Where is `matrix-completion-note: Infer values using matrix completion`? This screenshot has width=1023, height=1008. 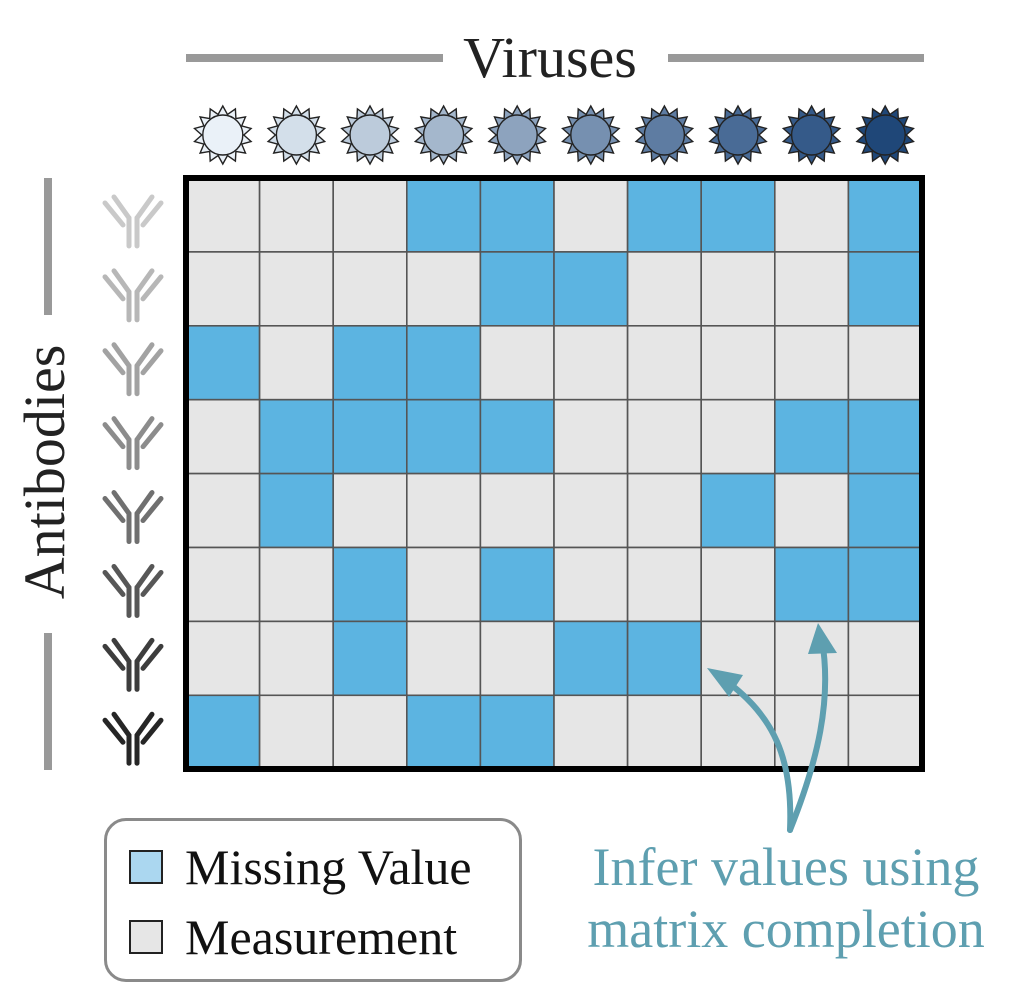
matrix-completion-note: Infer values using matrix completion is located at coordinates (786, 898).